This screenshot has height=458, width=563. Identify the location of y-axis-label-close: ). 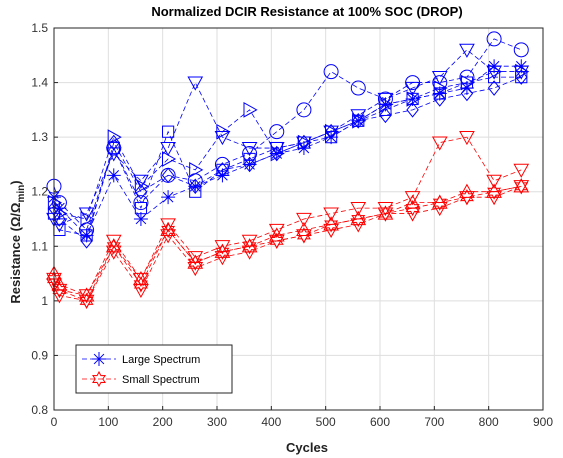
(15, 182).